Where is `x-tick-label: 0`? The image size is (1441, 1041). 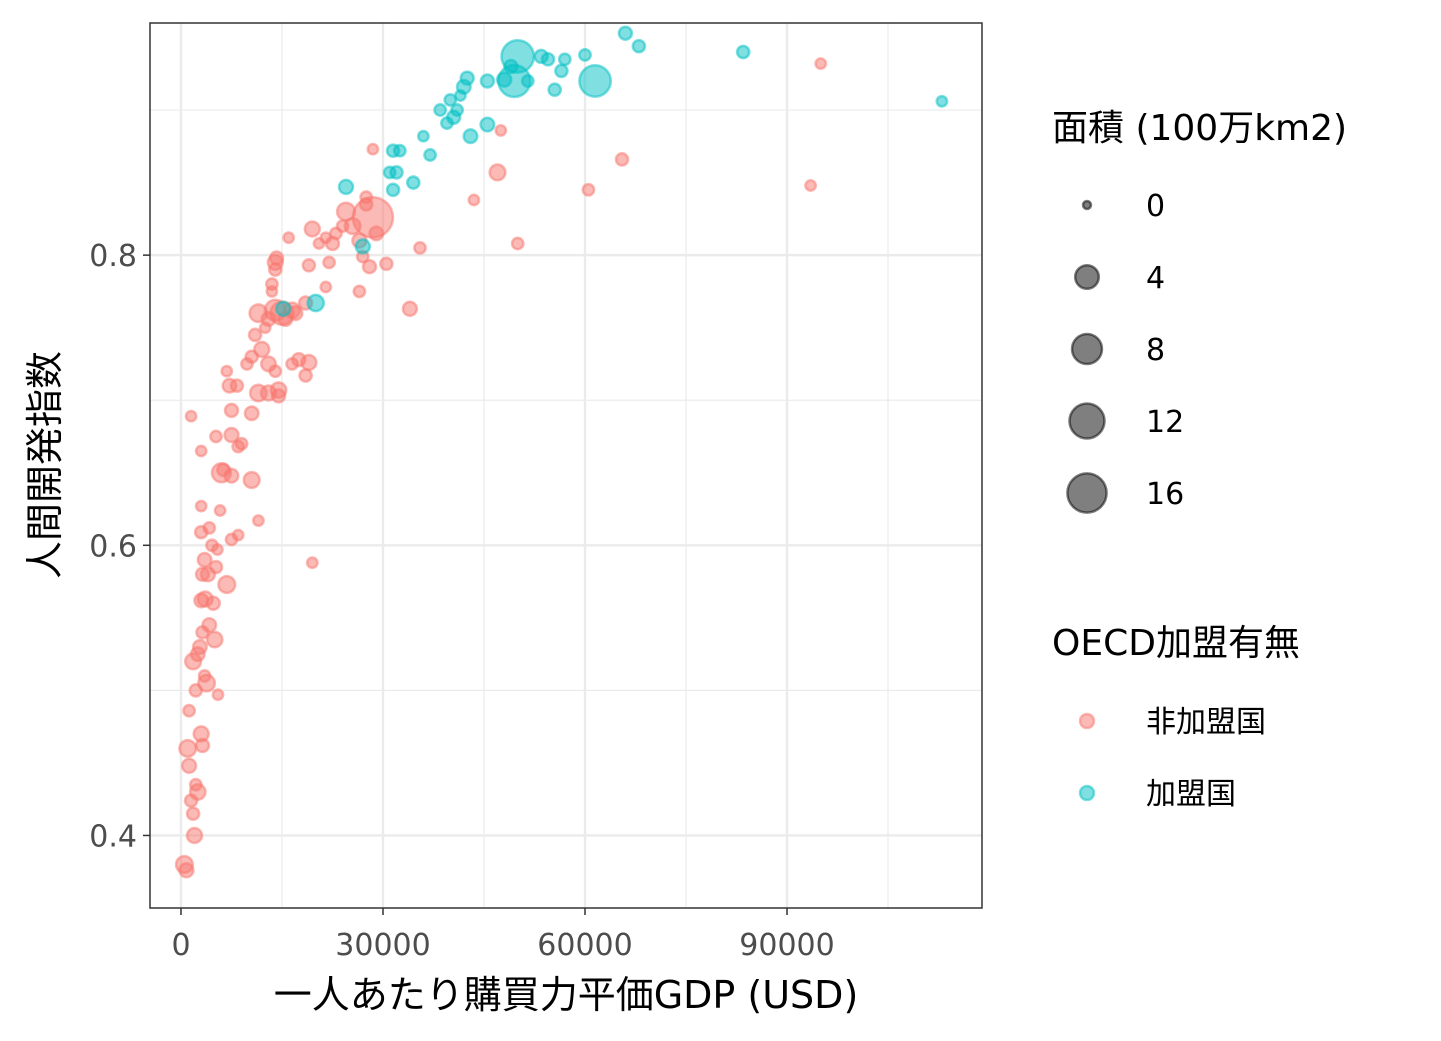 x-tick-label: 0 is located at coordinates (180, 945).